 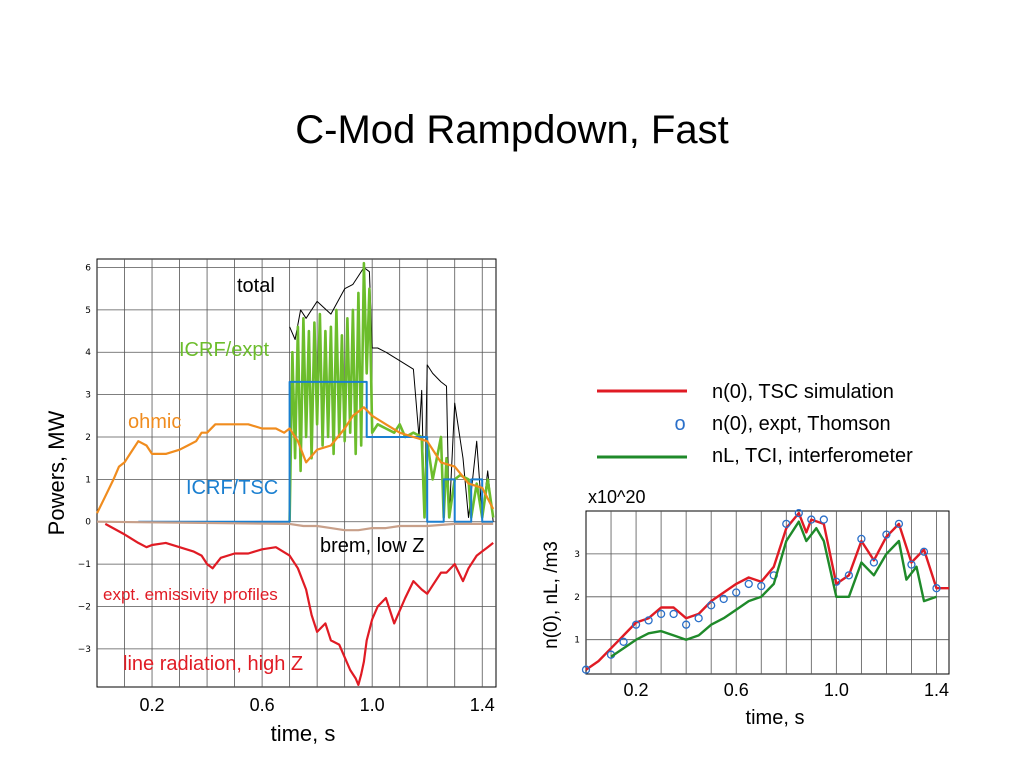 I want to click on y-tick-label: −3, so click(x=84, y=650).